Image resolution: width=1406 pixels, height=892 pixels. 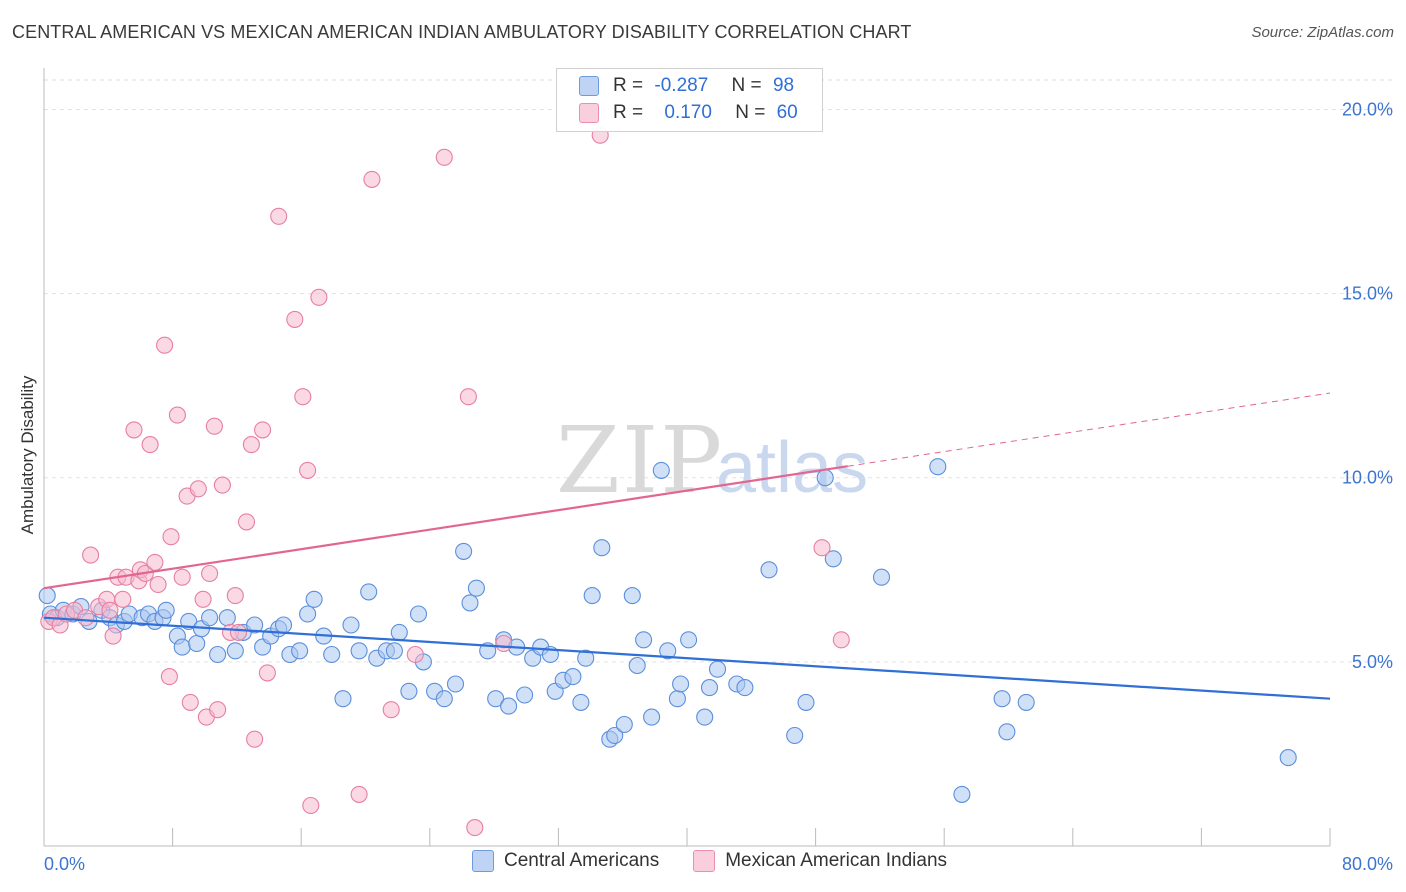 I want to click on legend-item-central-americans: Central Americans, so click(x=565, y=861).